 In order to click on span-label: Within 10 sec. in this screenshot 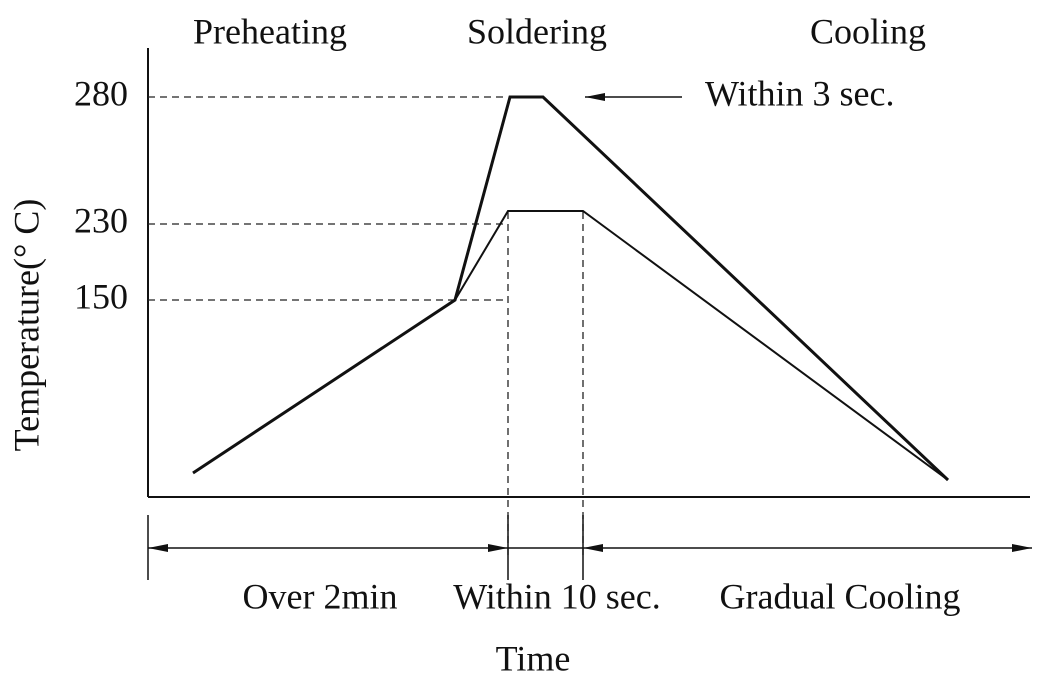, I will do `click(557, 596)`.